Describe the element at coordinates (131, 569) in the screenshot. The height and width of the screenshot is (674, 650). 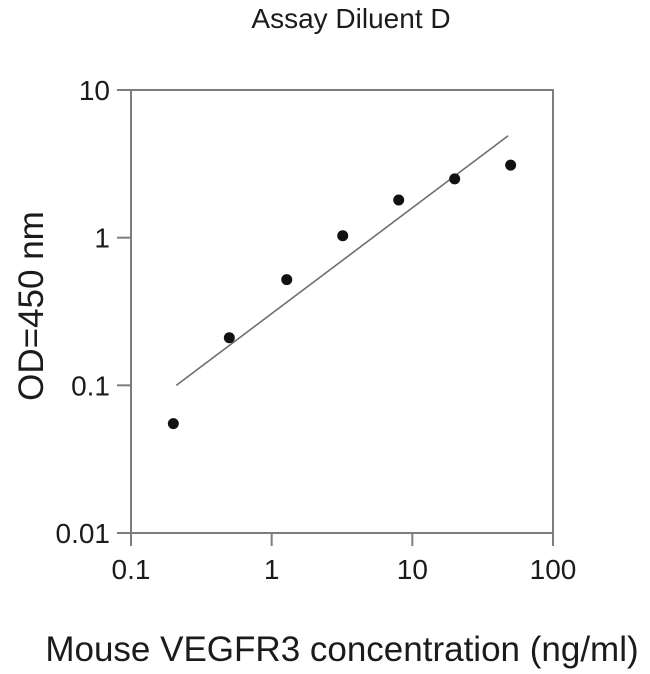
I see `x-tick-label: 0.1` at that location.